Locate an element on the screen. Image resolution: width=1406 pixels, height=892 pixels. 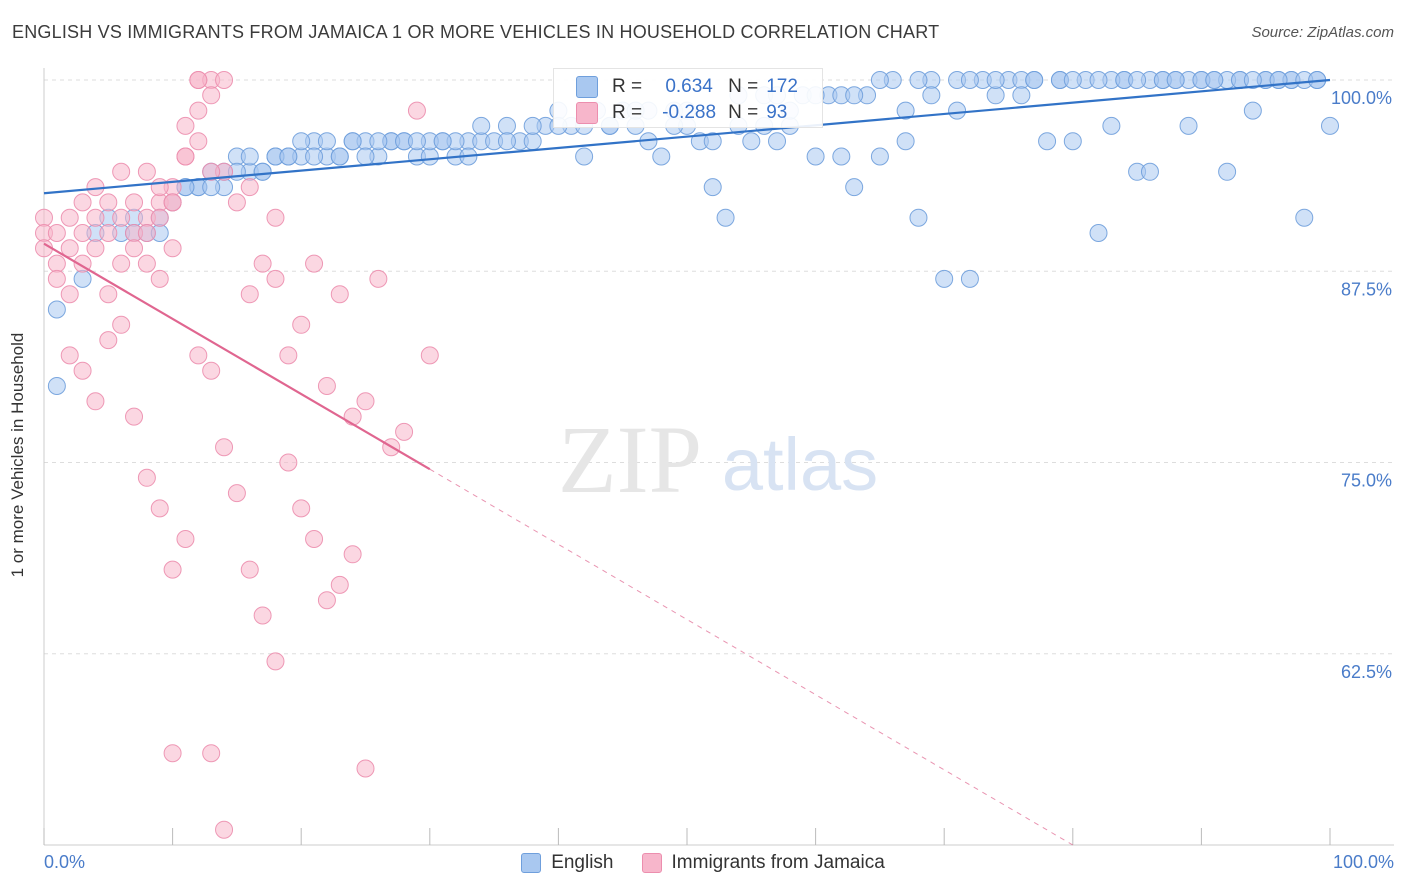
legend: English Immigrants from Jamaica is located at coordinates (703, 863).